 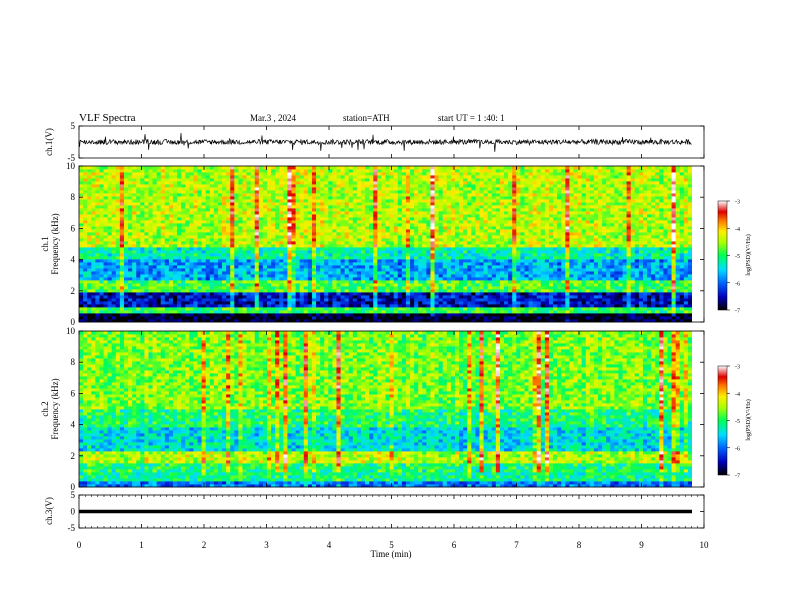 I want to click on ch2-spec-y-tick-label: 10, so click(x=71, y=331).